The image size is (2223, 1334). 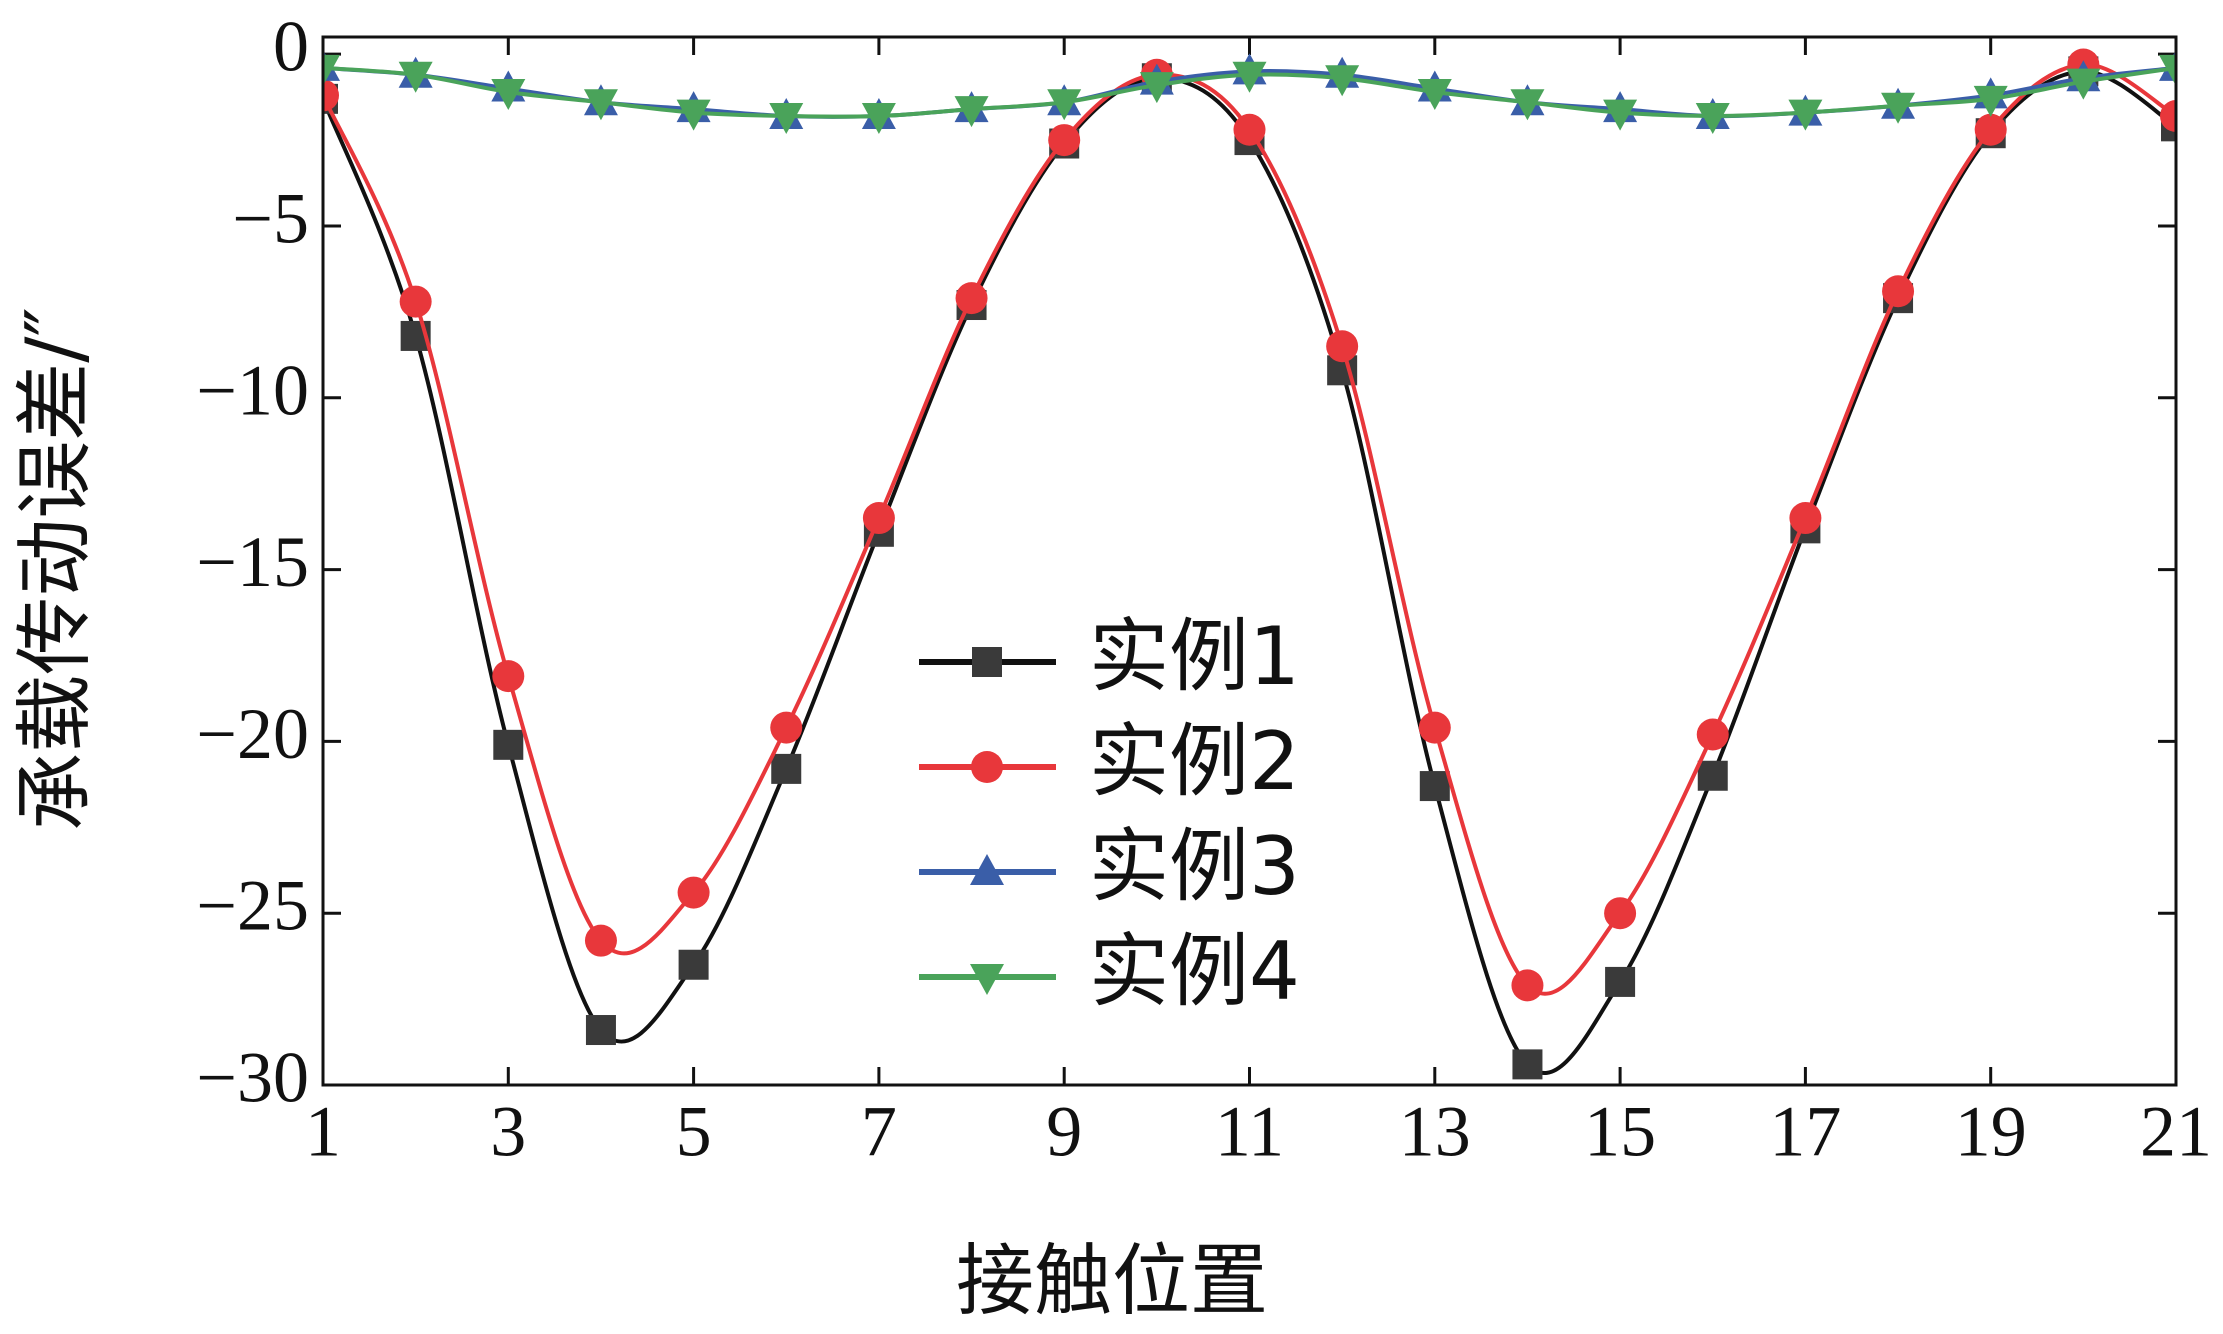 I want to click on legend-label: 实例4, so click(x=1194, y=971).